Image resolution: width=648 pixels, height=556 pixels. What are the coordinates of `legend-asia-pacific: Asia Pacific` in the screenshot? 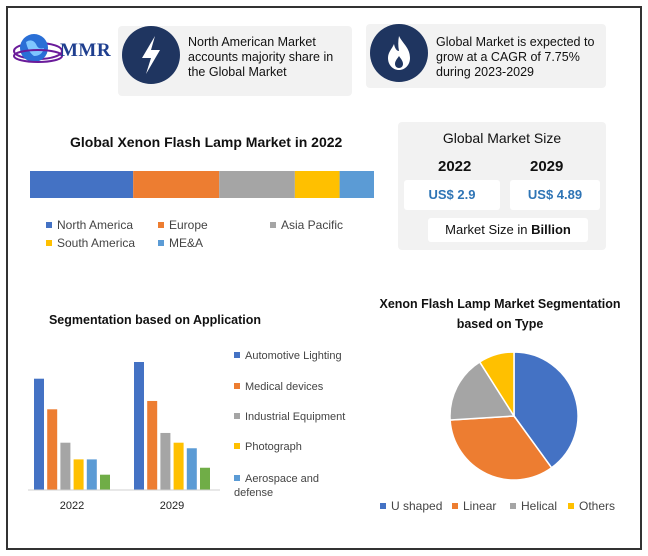 It's located at (306, 225).